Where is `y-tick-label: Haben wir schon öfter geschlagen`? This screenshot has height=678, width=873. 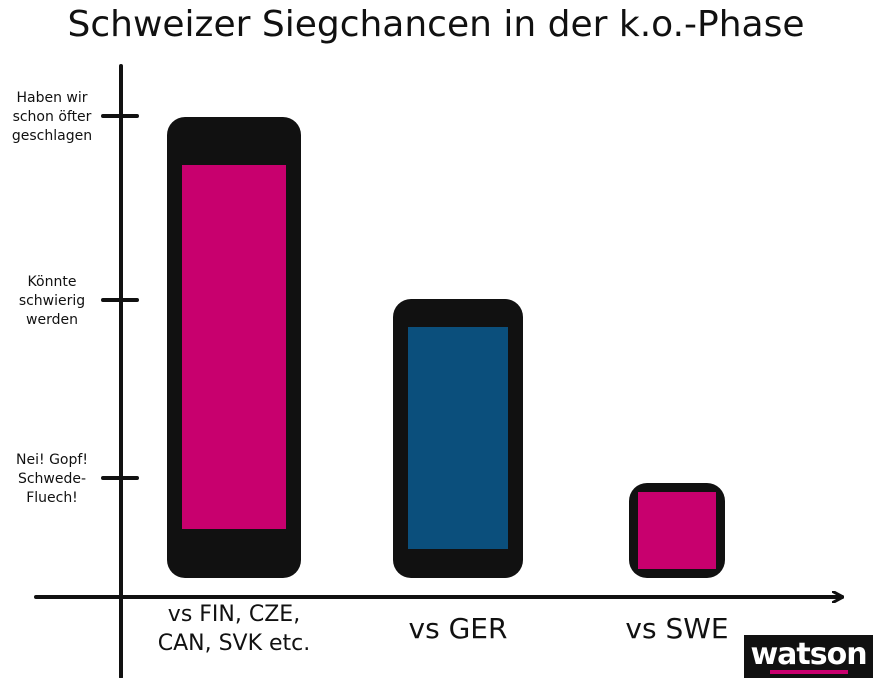
y-tick-label: Haben wir schon öfter geschlagen is located at coordinates (52, 117).